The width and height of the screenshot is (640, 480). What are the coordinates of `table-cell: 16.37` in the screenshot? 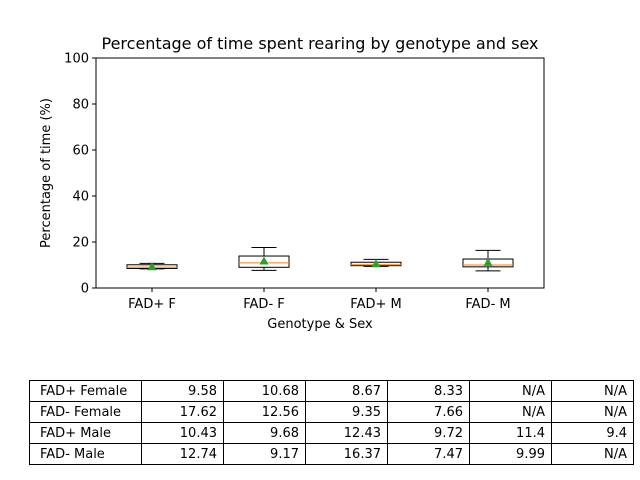 It's located at (346, 454).